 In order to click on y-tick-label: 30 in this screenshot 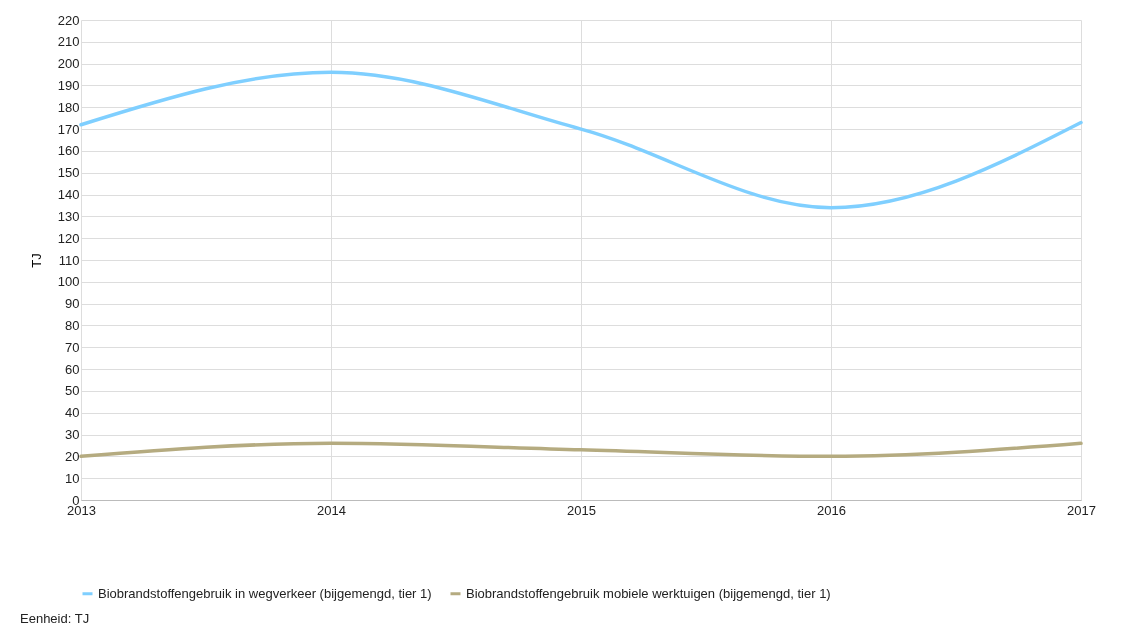, I will do `click(72, 435)`.